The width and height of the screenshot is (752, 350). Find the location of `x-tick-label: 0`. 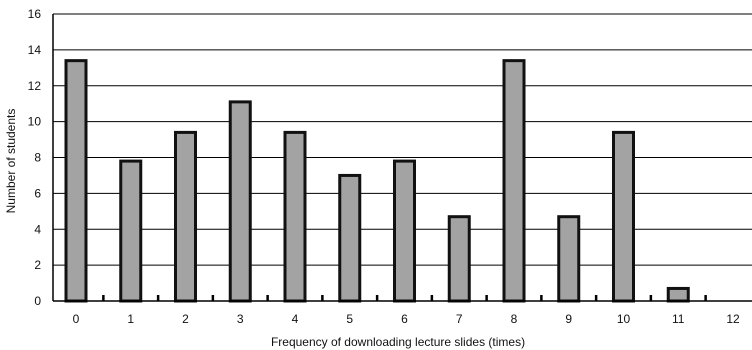

x-tick-label: 0 is located at coordinates (76, 319).